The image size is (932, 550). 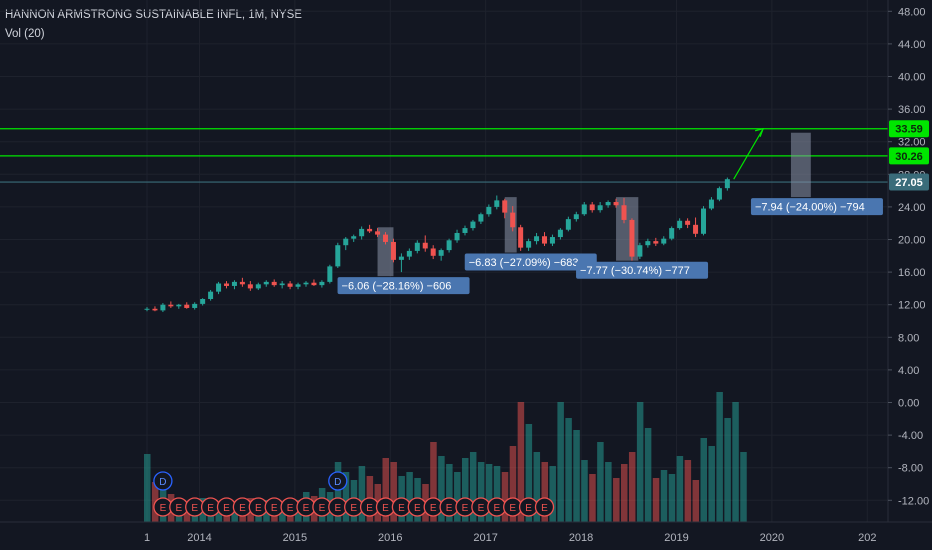 I want to click on y-tick-label: 16.00, so click(x=912, y=273).